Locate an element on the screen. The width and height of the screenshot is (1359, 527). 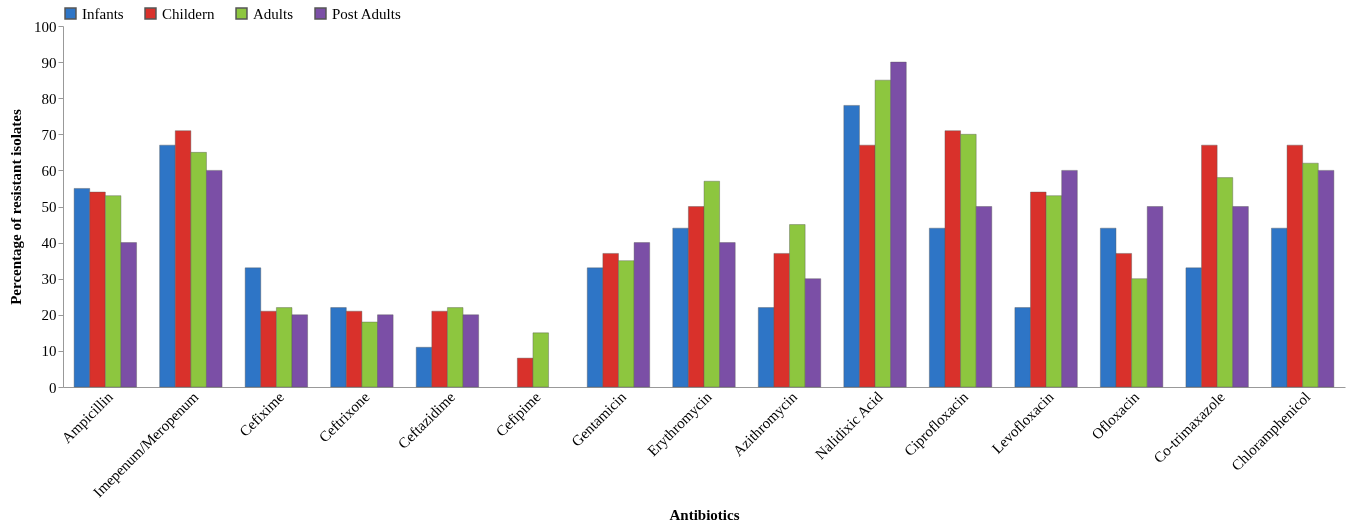
y-tick-label: 80 is located at coordinates (49, 98).